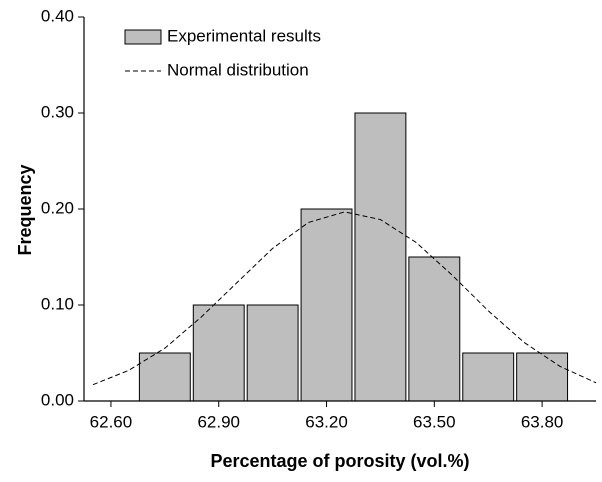 The image size is (602, 482). Describe the element at coordinates (434, 421) in the screenshot. I see `x-tick-label: 63.50` at that location.